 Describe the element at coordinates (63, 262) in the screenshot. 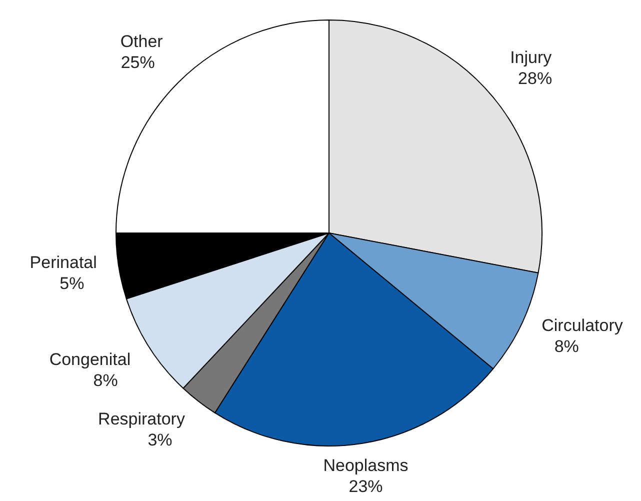

I see `slice-label: Perinatal` at that location.